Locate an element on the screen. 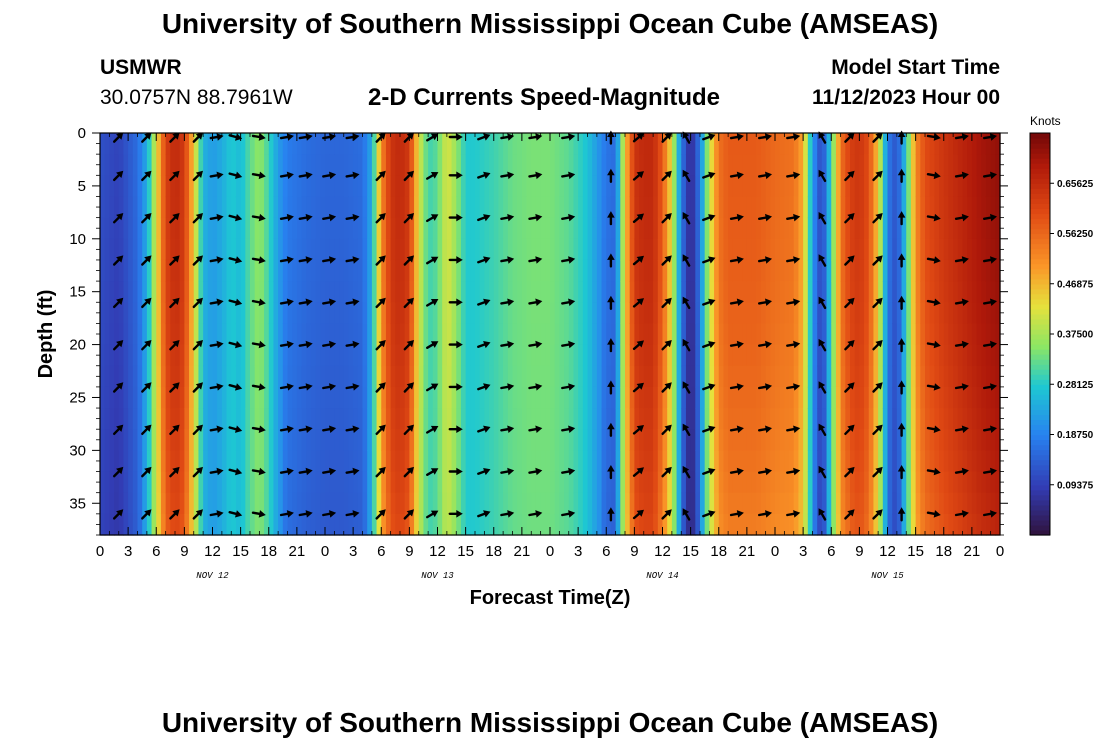  x-tick-label: 15 is located at coordinates (465, 551).